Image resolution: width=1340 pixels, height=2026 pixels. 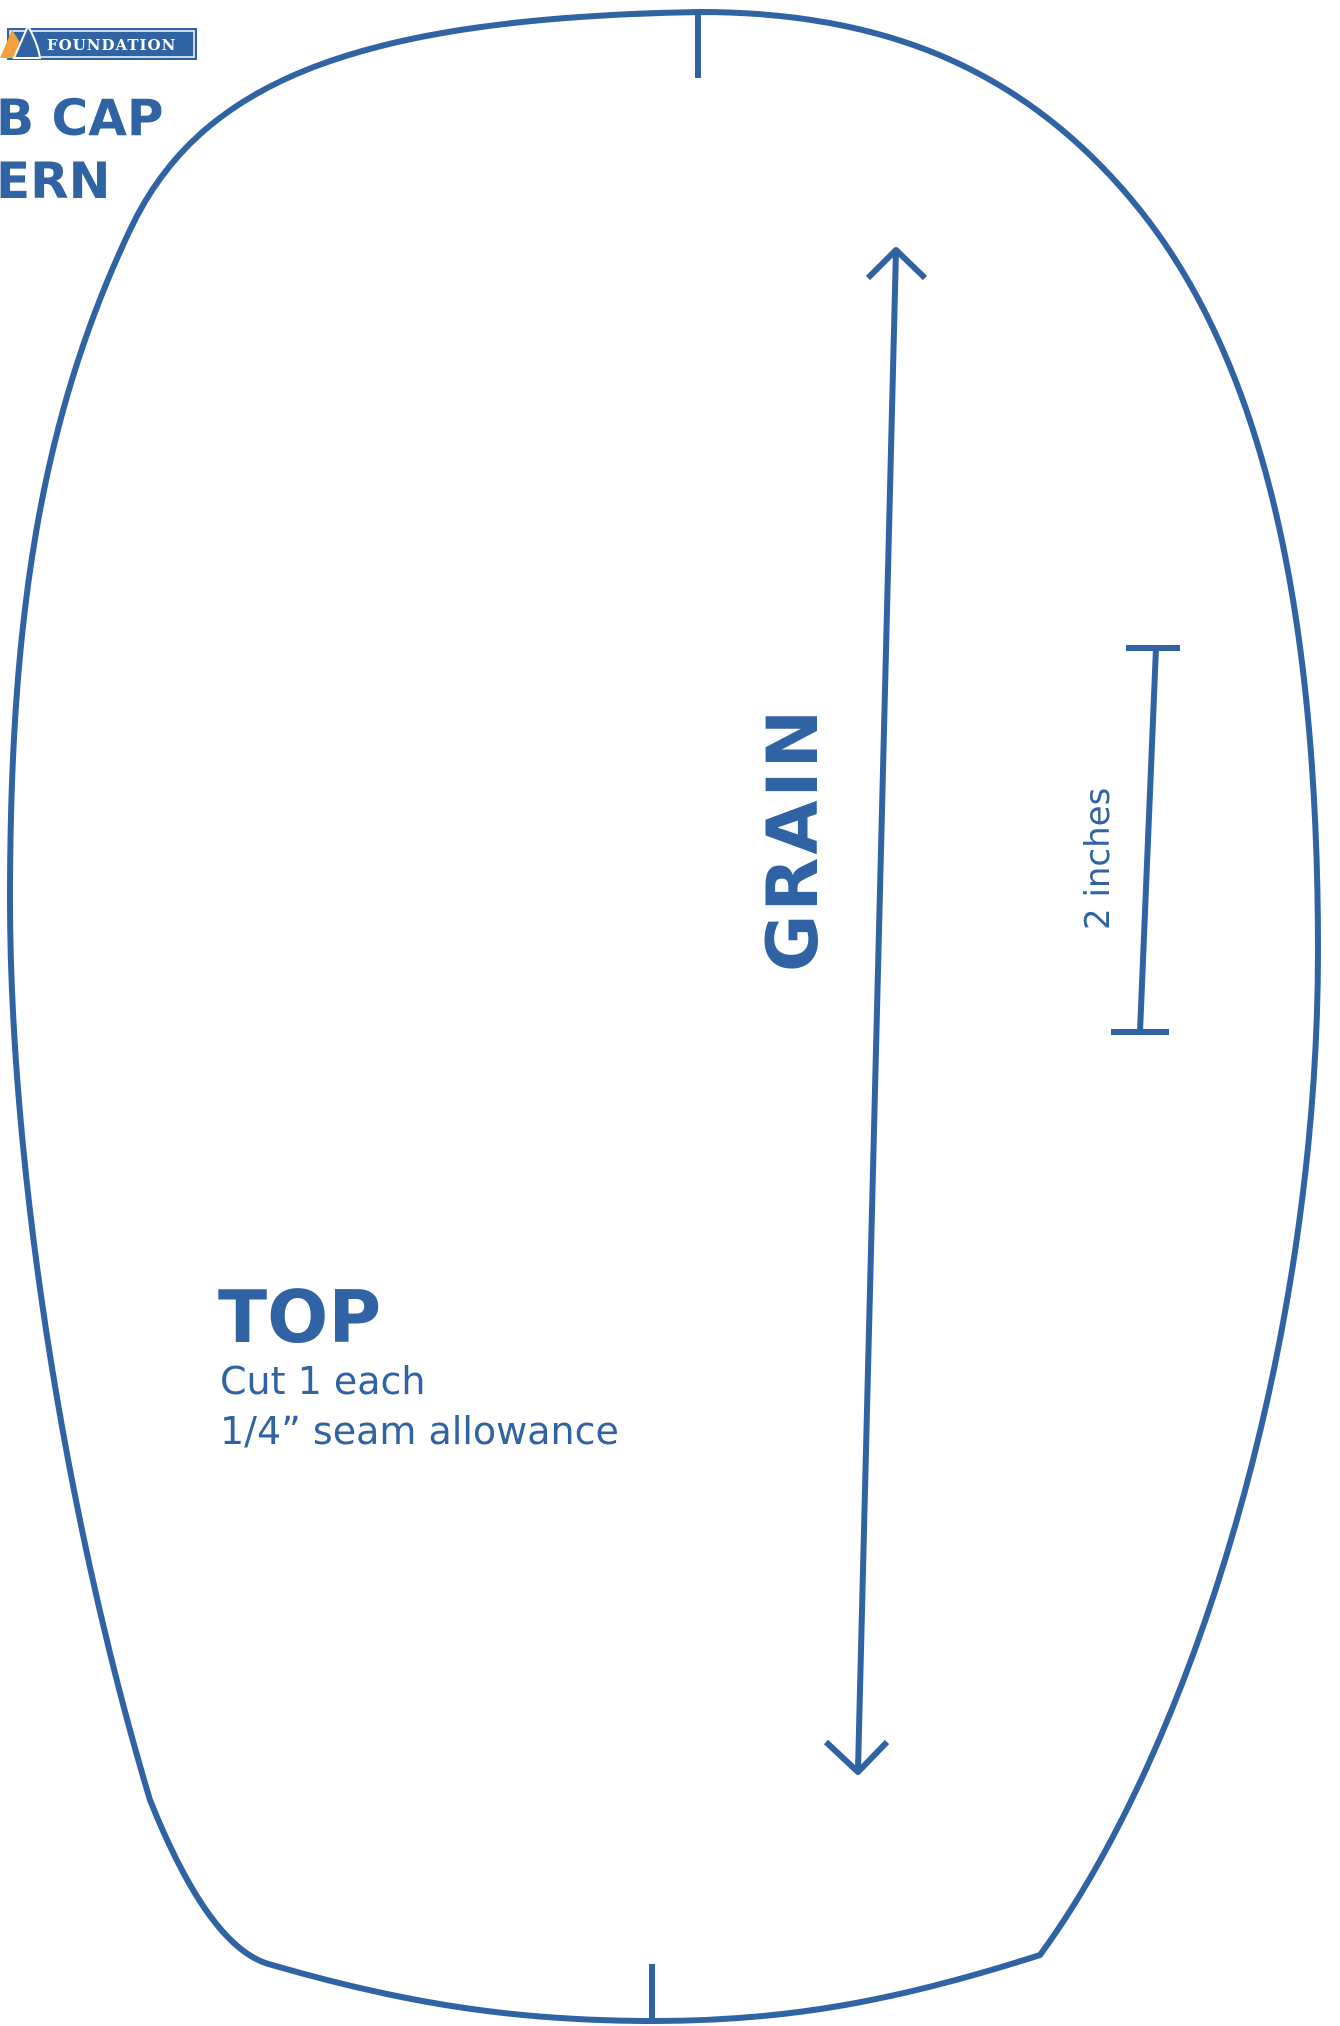 I want to click on pattern-title-line-2: ERN, so click(x=55, y=181).